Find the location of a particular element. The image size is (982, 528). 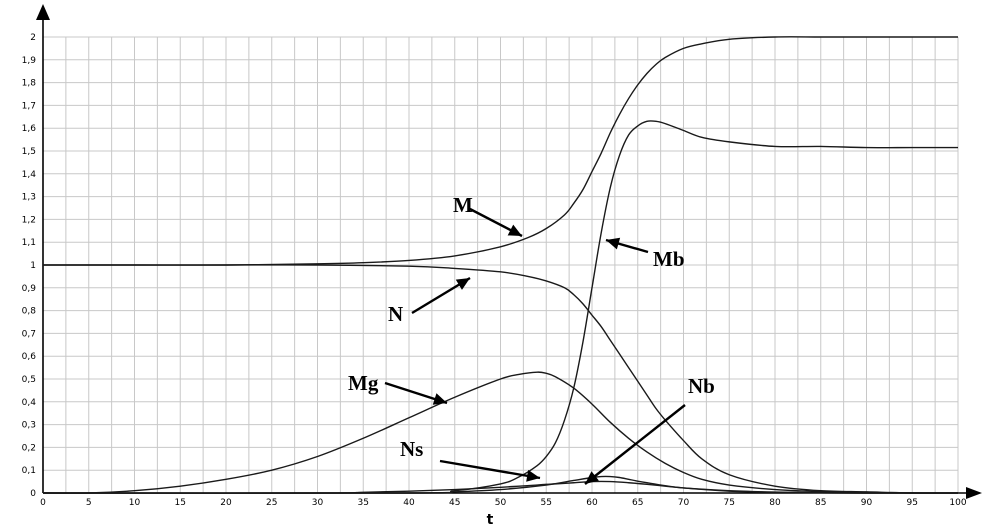

annotation-label-m: M is located at coordinates (463, 205).